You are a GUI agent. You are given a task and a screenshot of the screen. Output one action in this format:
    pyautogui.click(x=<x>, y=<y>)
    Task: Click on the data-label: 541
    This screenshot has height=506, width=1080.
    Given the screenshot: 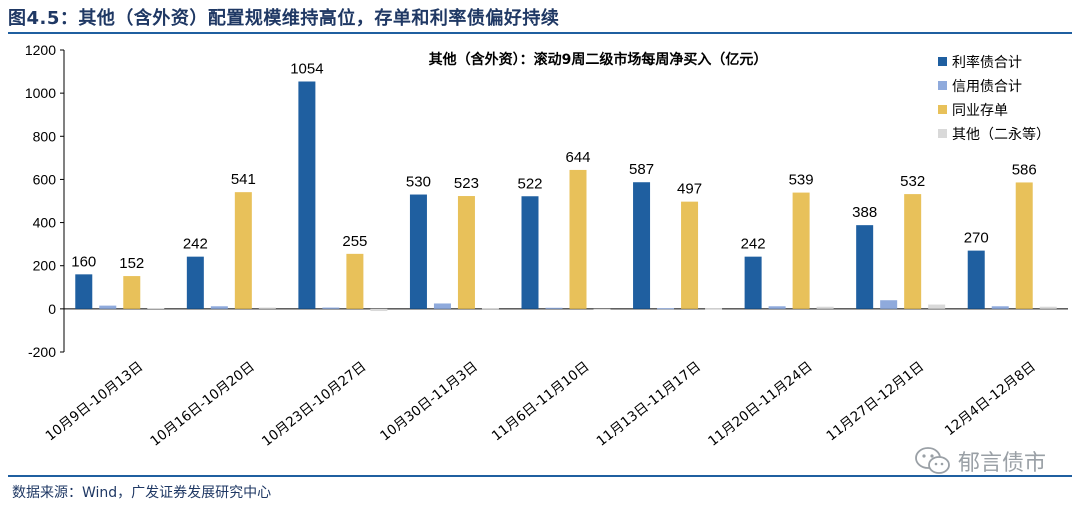 What is the action you would take?
    pyautogui.click(x=243, y=179)
    